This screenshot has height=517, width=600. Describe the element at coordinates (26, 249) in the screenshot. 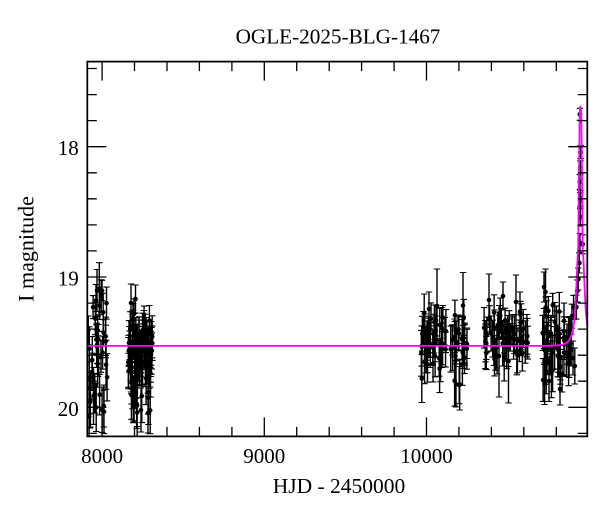

I see `svg-text: I magnitude` at that location.